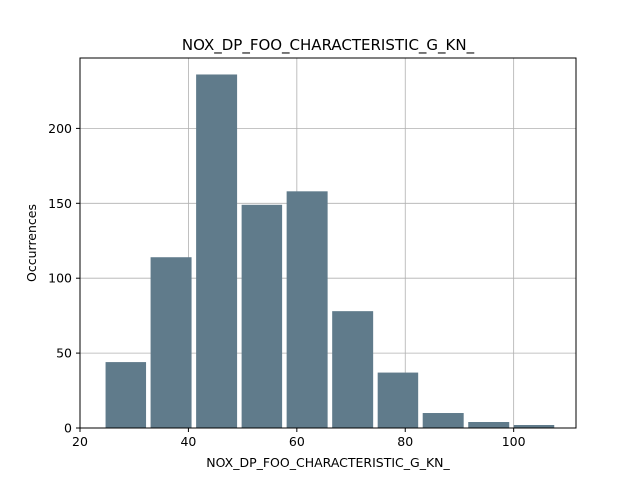  Describe the element at coordinates (514, 441) in the screenshot. I see `x-tick-label: 100` at that location.